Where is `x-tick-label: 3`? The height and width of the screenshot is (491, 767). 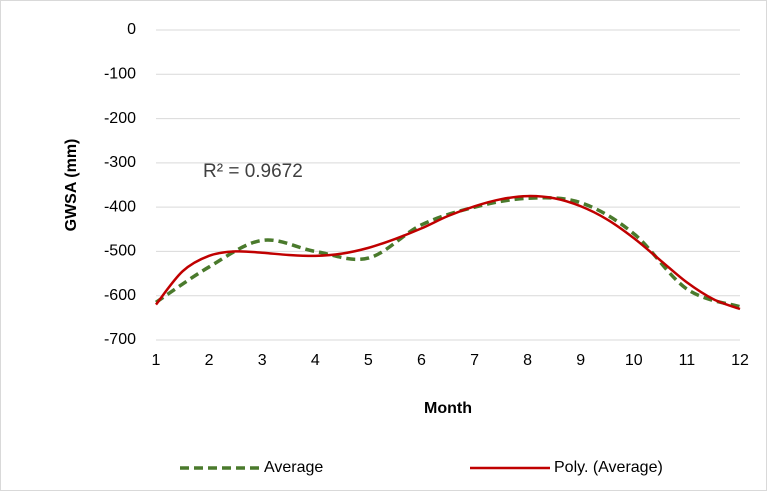 x-tick-label: 3 is located at coordinates (262, 360).